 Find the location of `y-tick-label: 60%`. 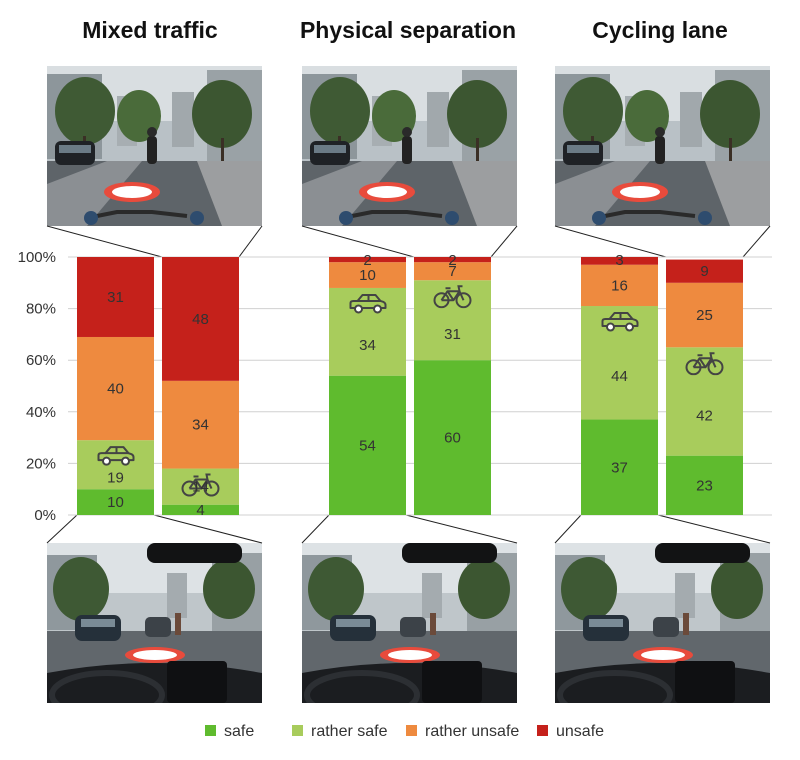

y-tick-label: 60% is located at coordinates (41, 360).